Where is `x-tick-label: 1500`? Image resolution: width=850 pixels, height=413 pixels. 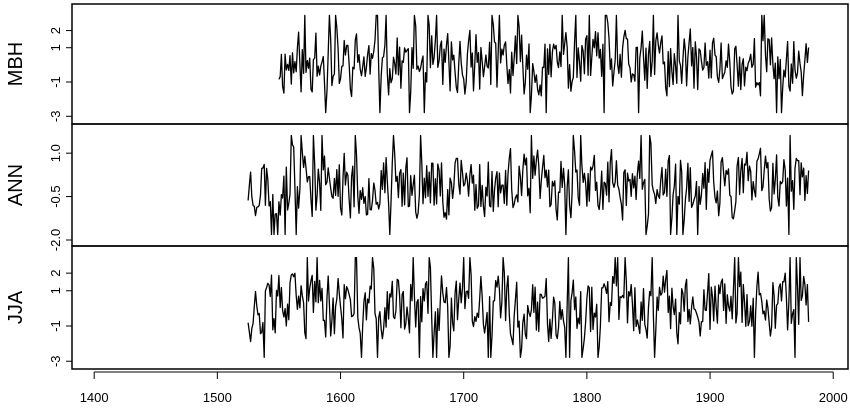 x-tick-label: 1500 is located at coordinates (217, 397).